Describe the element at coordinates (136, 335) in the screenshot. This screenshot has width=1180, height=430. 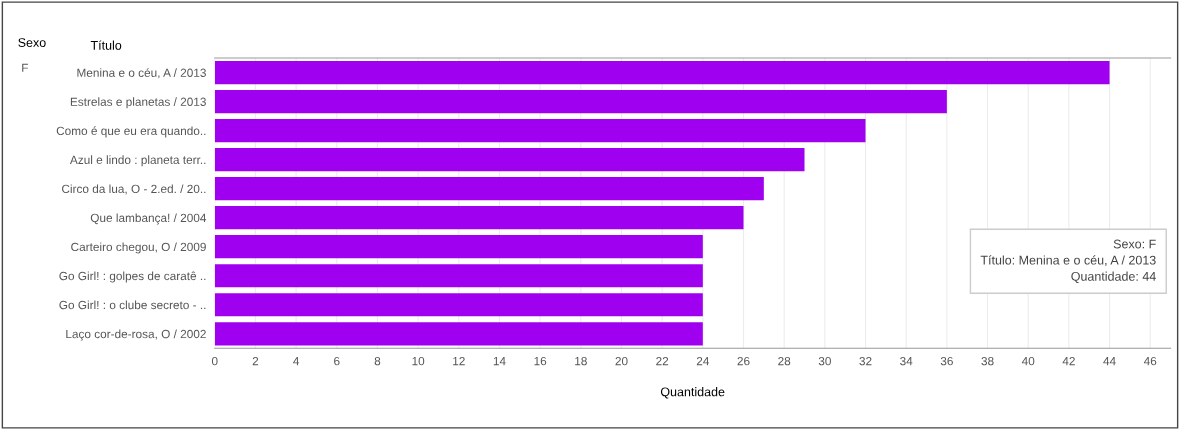
I see `y-tick-label: Laço cor-de-rosa, O / 2002` at that location.